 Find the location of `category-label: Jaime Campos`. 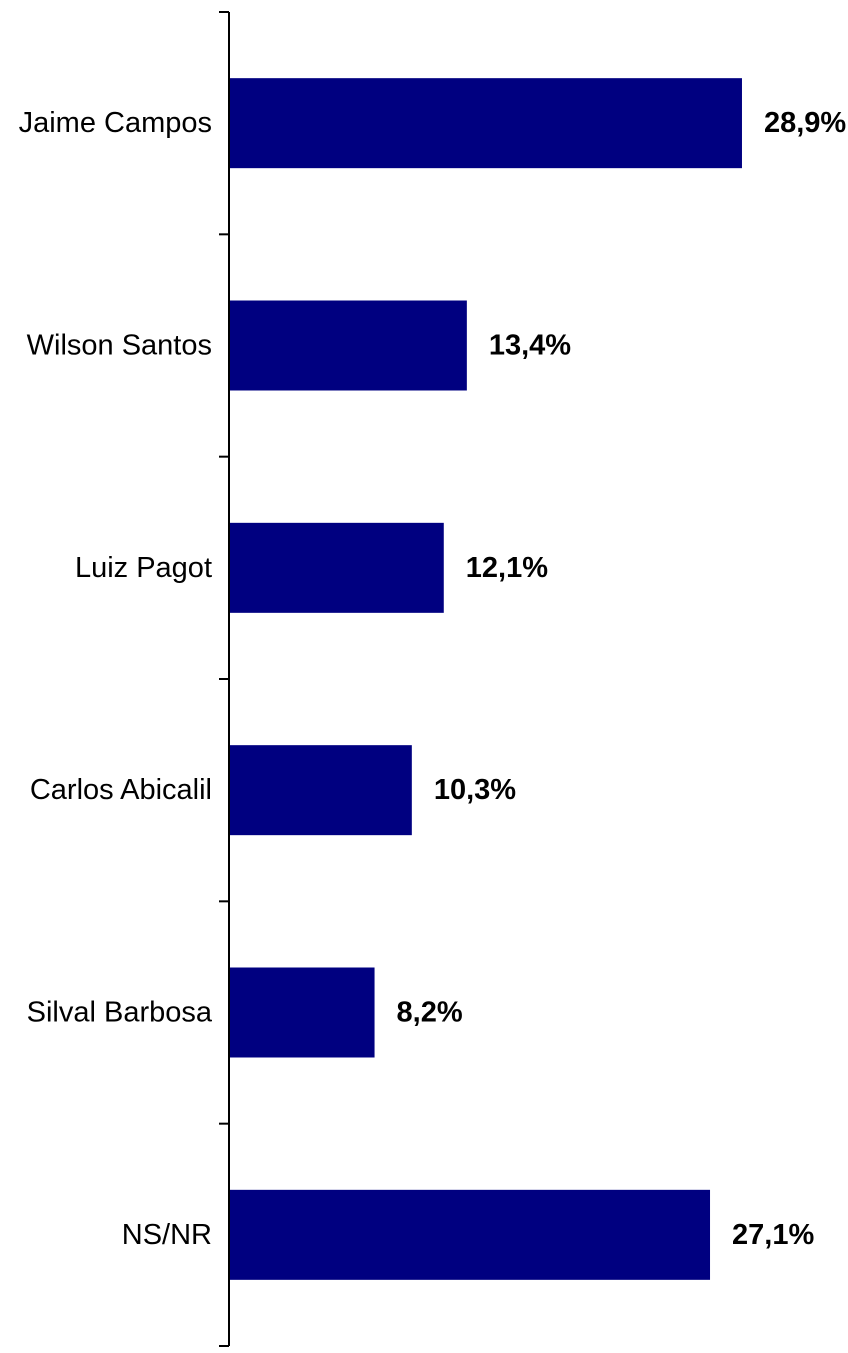

category-label: Jaime Campos is located at coordinates (115, 123).